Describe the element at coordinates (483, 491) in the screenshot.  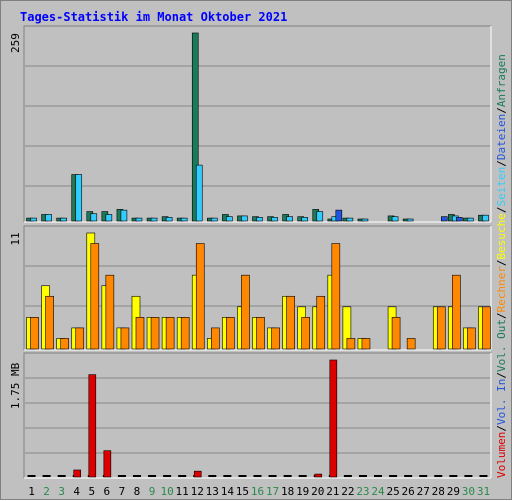
I see `day-label-31: 31` at that location.